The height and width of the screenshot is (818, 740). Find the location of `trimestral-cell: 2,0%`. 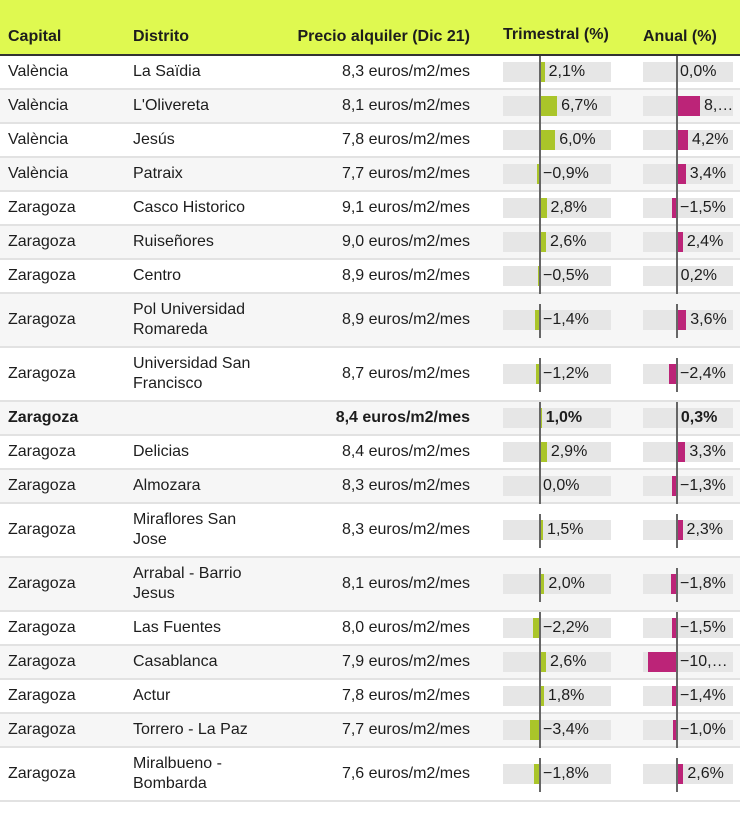

trimestral-cell: 2,0% is located at coordinates (573, 585).